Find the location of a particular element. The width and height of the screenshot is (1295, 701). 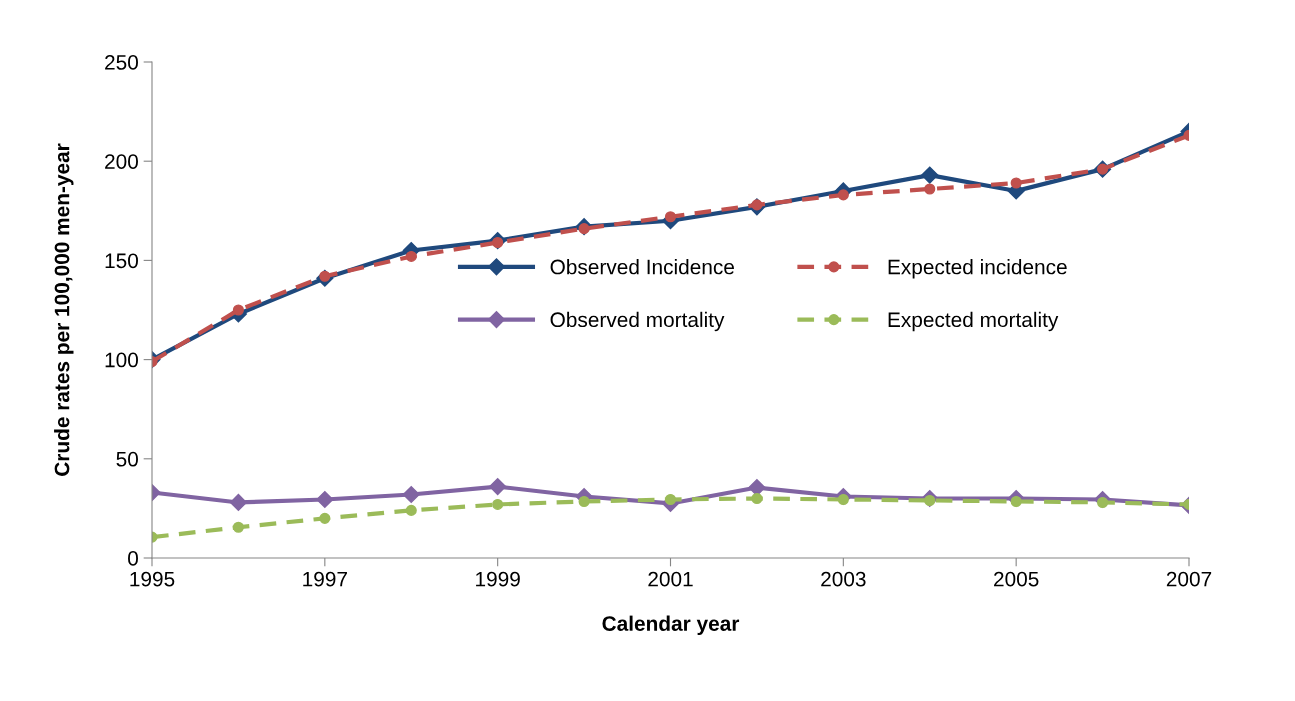

y-tick-label: 50 is located at coordinates (127, 459).